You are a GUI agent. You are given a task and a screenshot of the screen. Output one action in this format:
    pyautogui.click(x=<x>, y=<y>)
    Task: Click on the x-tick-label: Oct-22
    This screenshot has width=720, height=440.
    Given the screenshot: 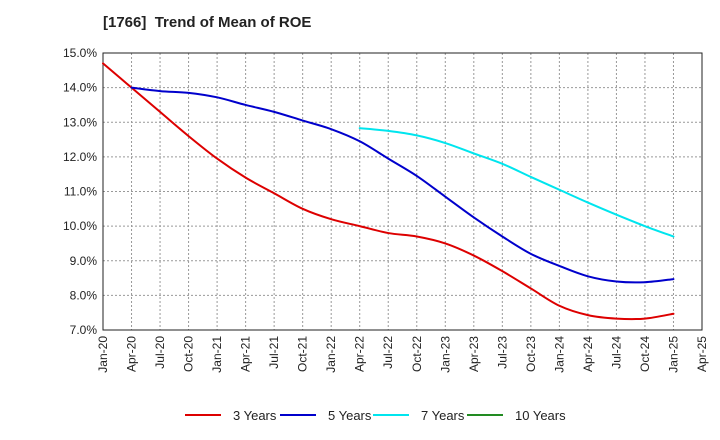 What is the action you would take?
    pyautogui.click(x=417, y=354)
    